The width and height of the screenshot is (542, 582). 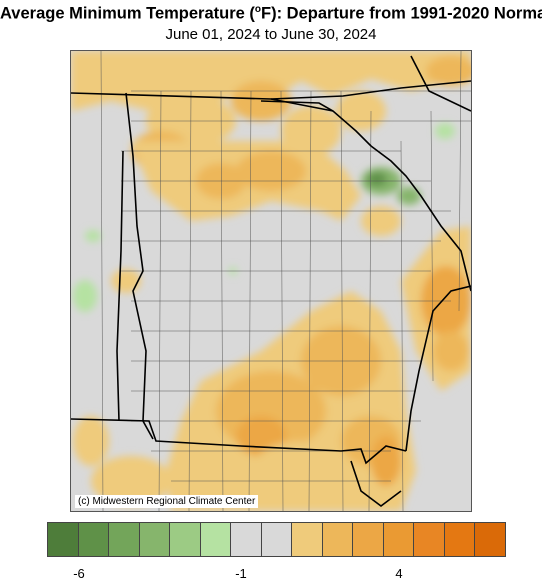 I want to click on nc-sc-border, so click(x=440, y=83).